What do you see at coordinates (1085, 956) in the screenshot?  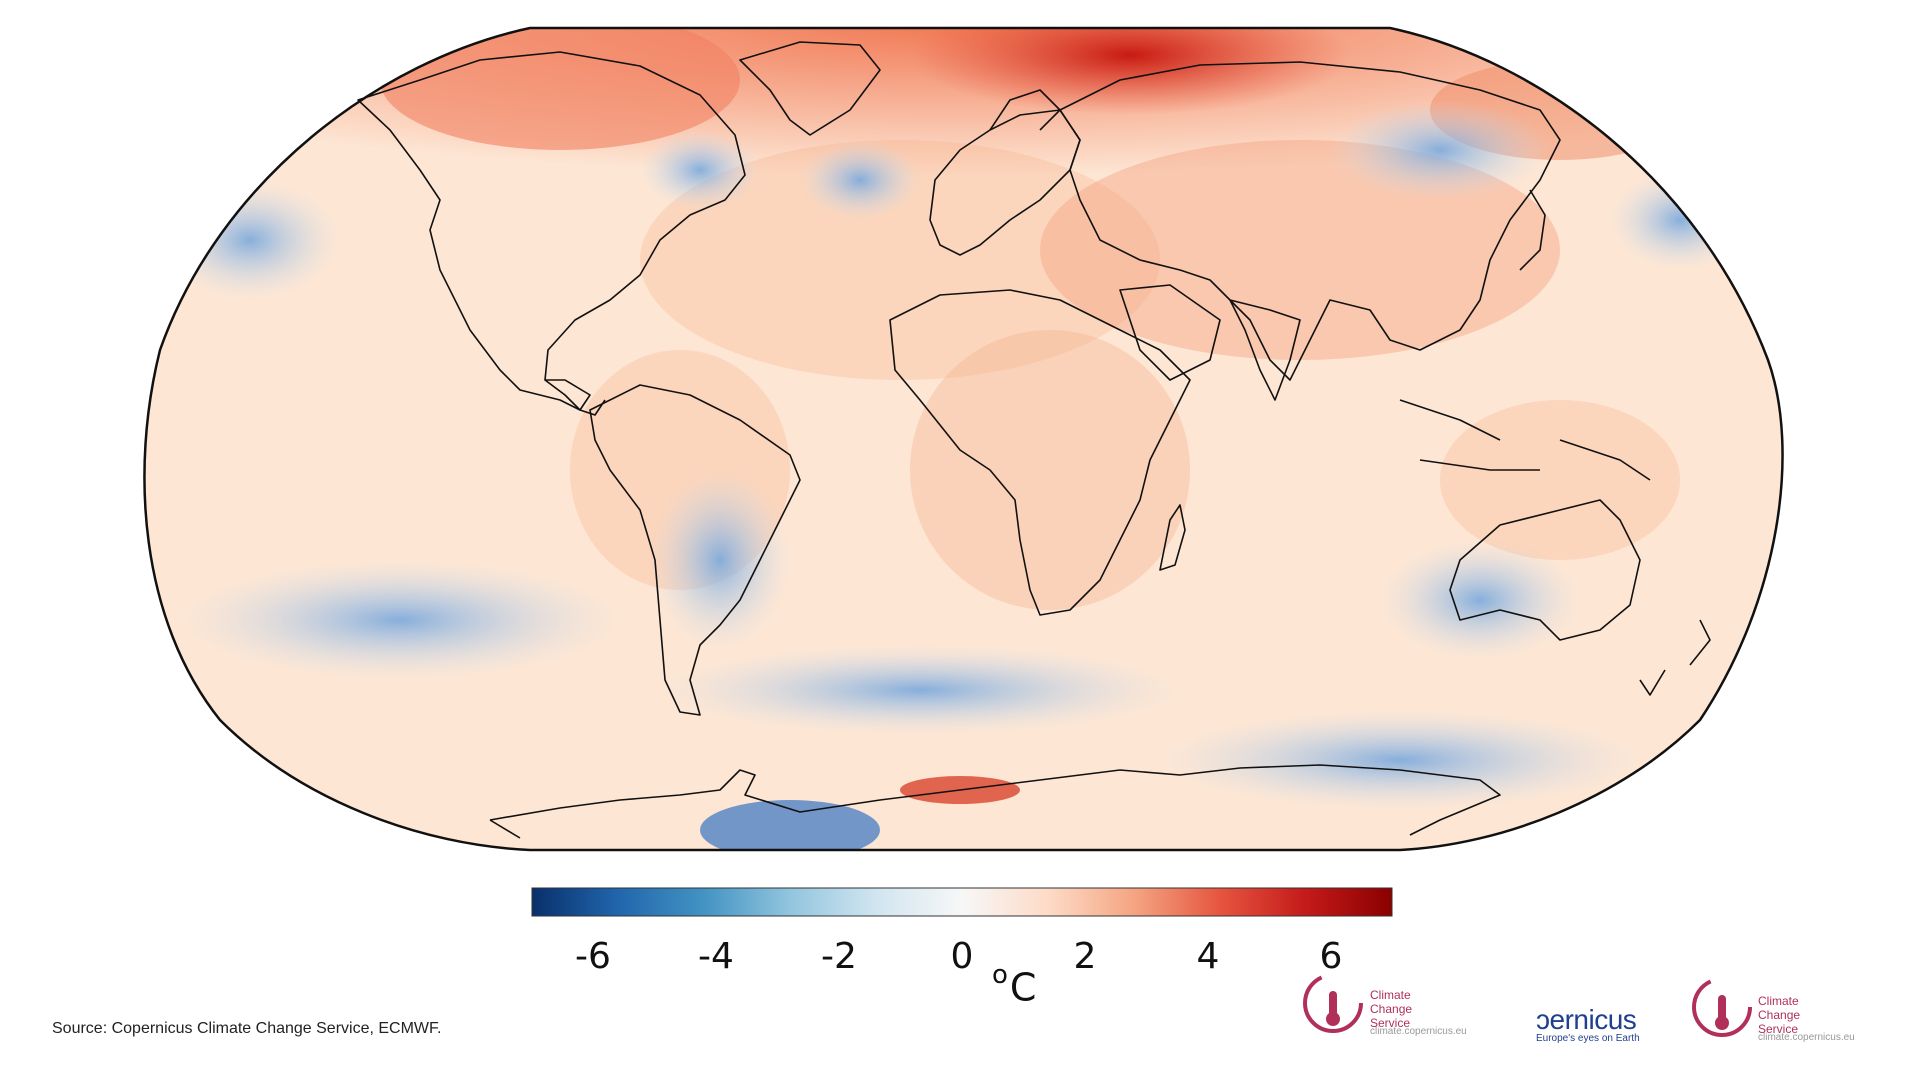 I see `colorbar-tick-label: 2` at bounding box center [1085, 956].